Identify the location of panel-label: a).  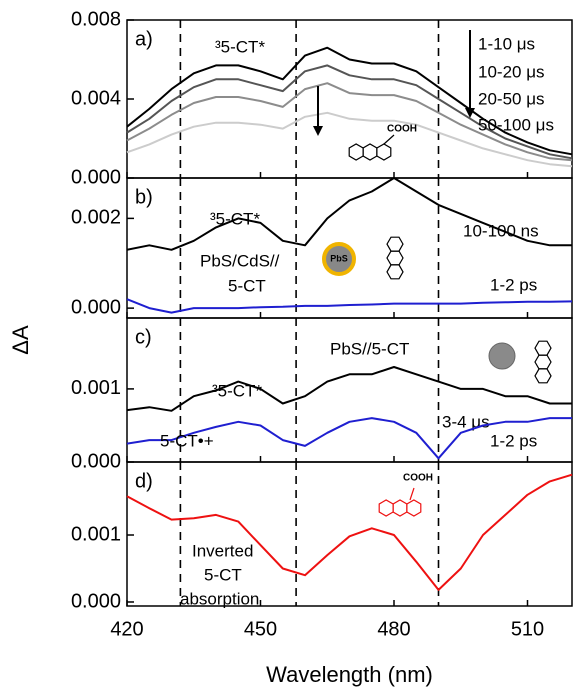
(144, 39).